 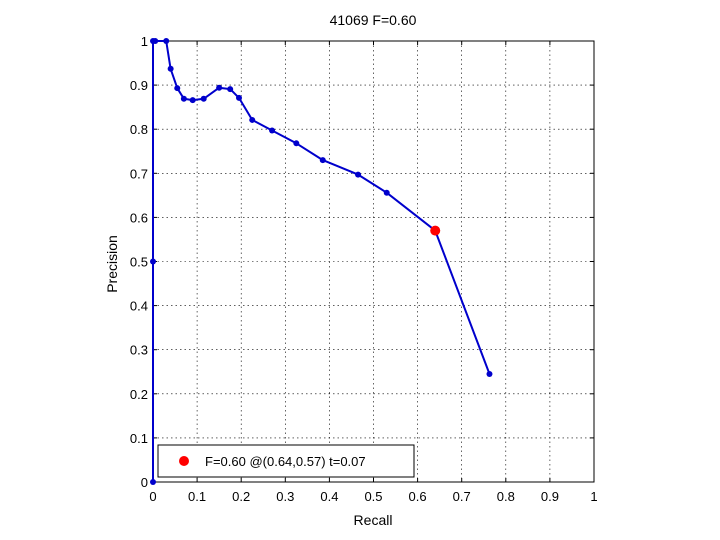 I want to click on y-tick-label: 0.6, so click(x=139, y=217).